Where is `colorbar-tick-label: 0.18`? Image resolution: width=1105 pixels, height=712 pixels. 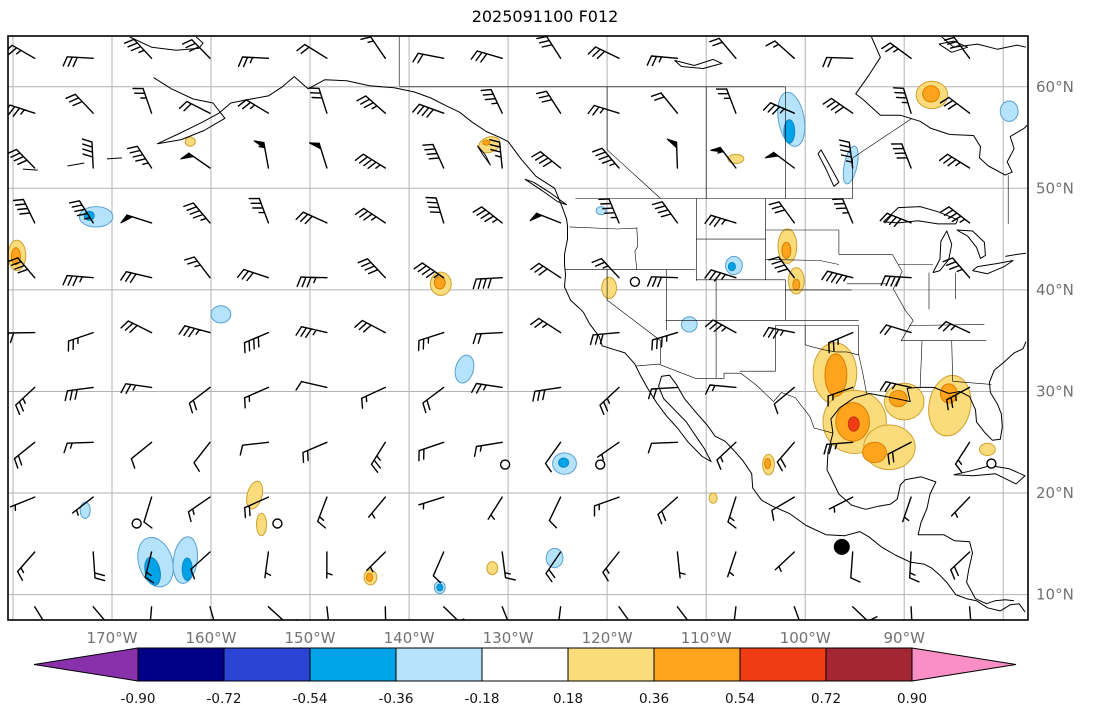 colorbar-tick-label: 0.18 is located at coordinates (568, 699).